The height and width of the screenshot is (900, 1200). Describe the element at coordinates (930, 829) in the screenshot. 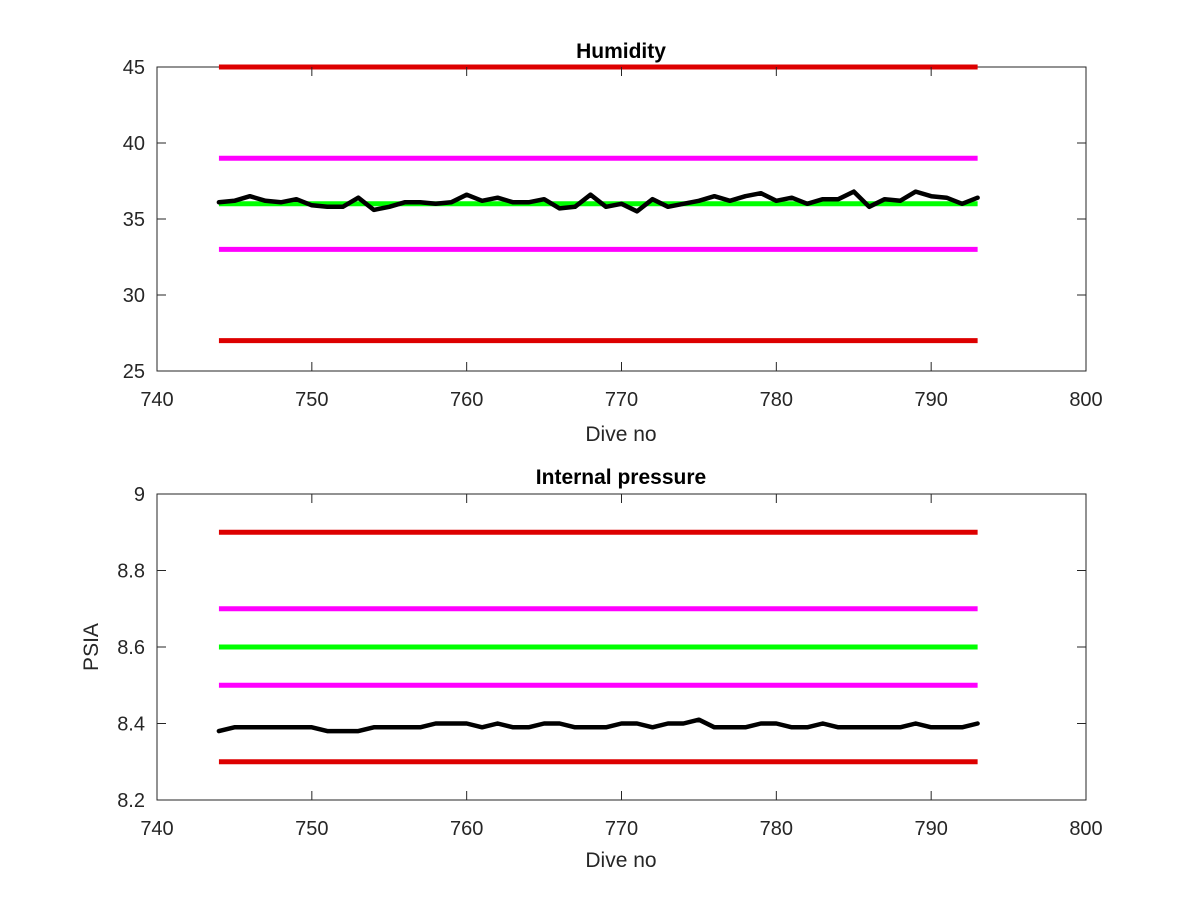

I see `internal-pressure-x-tick-label: 790` at that location.